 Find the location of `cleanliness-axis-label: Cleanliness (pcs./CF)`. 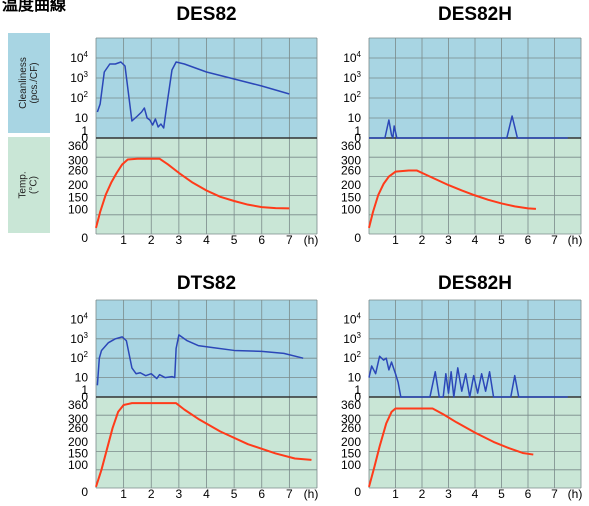

cleanliness-axis-label: Cleanliness (pcs./CF) is located at coordinates (29, 83).